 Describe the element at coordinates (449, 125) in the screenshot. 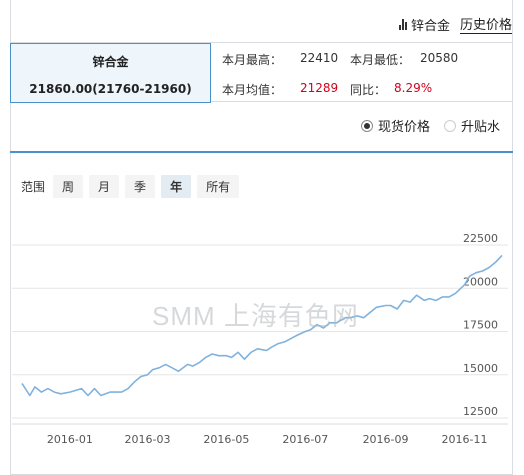

I see `radio-unchecked-icon` at that location.